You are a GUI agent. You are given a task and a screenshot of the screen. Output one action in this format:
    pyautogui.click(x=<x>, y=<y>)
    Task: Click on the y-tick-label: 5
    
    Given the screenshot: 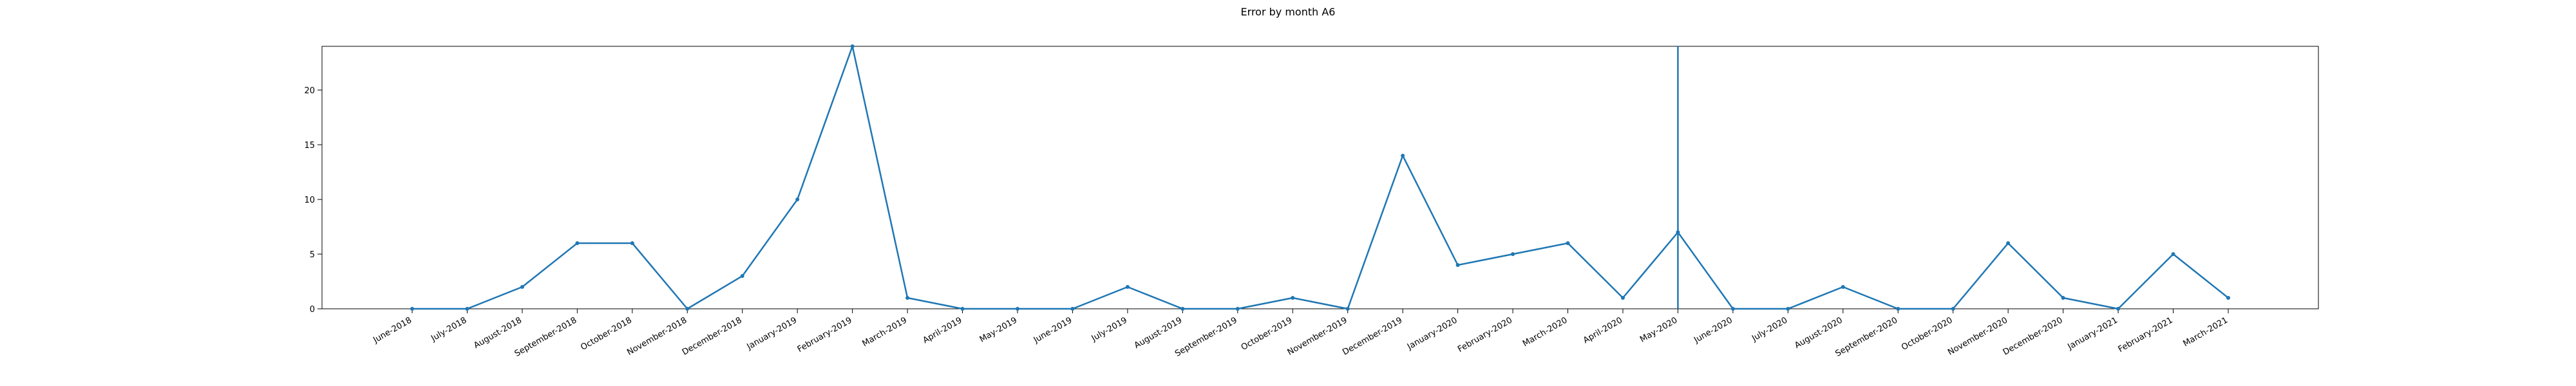 What is the action you would take?
    pyautogui.click(x=312, y=255)
    